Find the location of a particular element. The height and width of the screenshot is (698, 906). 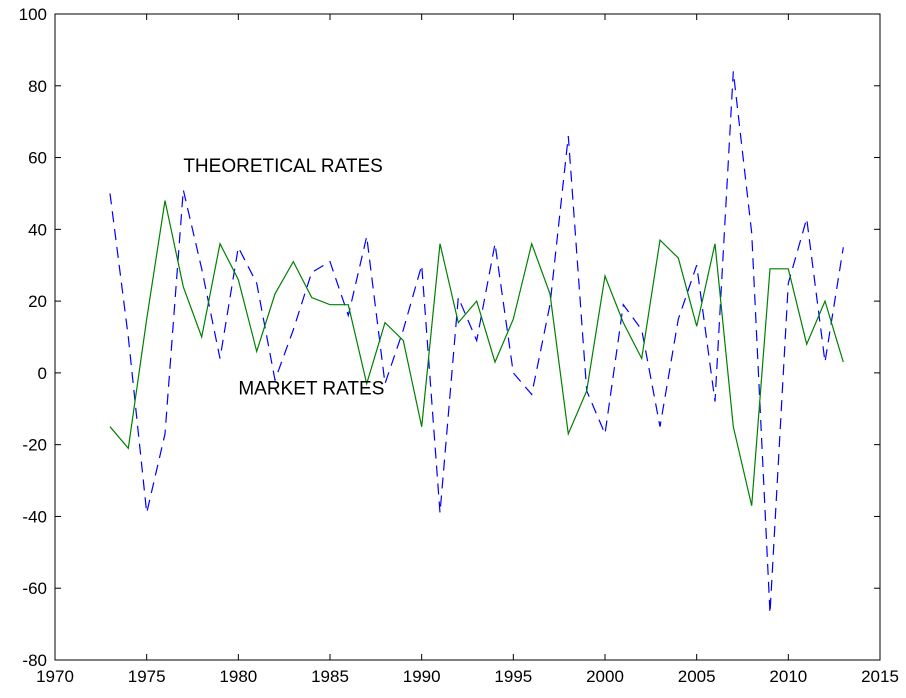

y-tick-label: 20 is located at coordinates (37, 301).